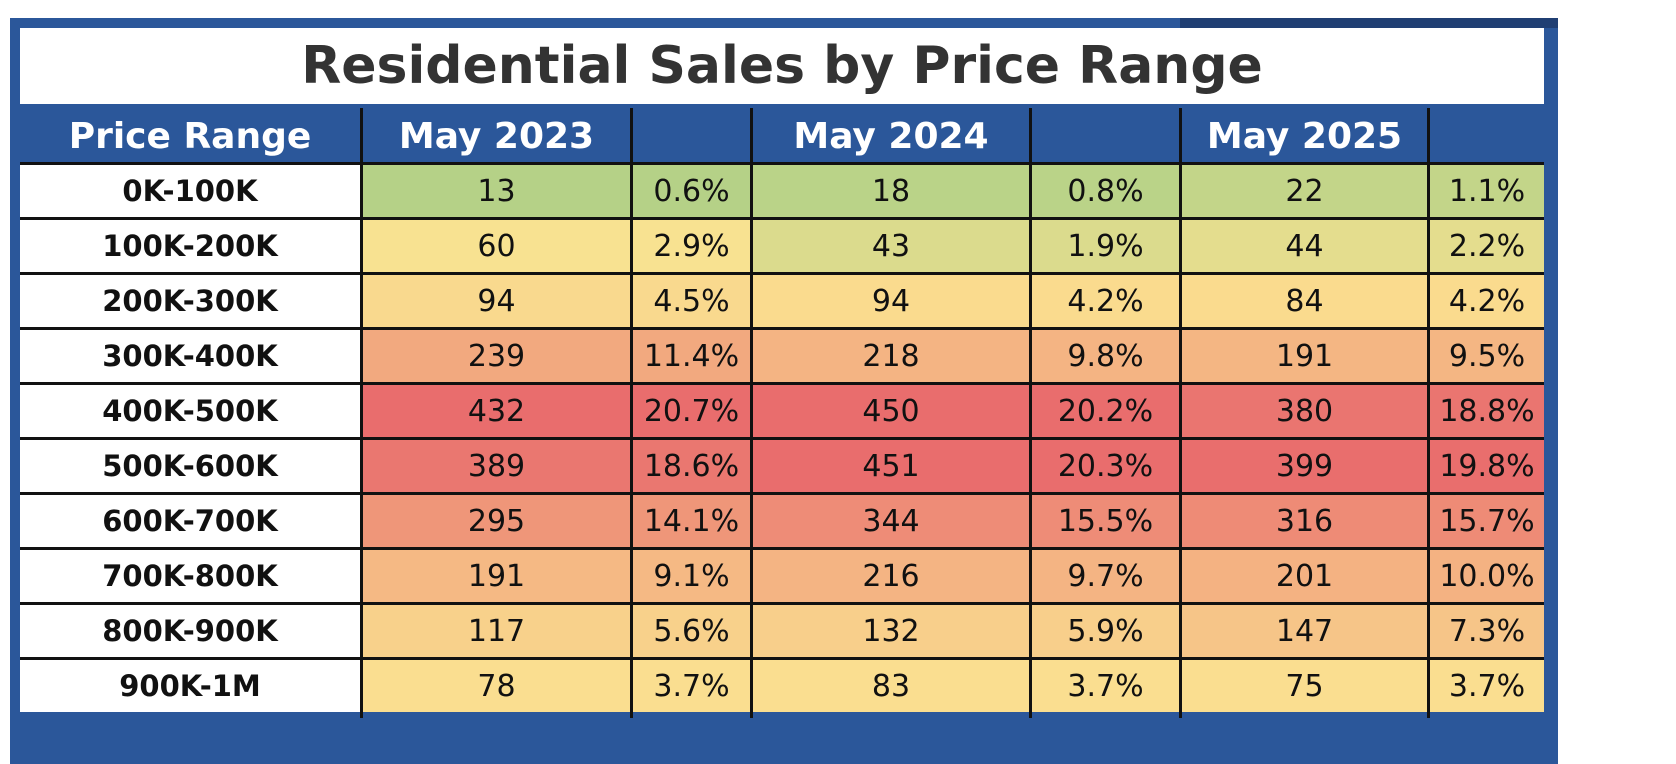 The width and height of the screenshot is (1676, 764). Describe the element at coordinates (1304, 356) in the screenshot. I see `count-2025-cell: 191` at that location.